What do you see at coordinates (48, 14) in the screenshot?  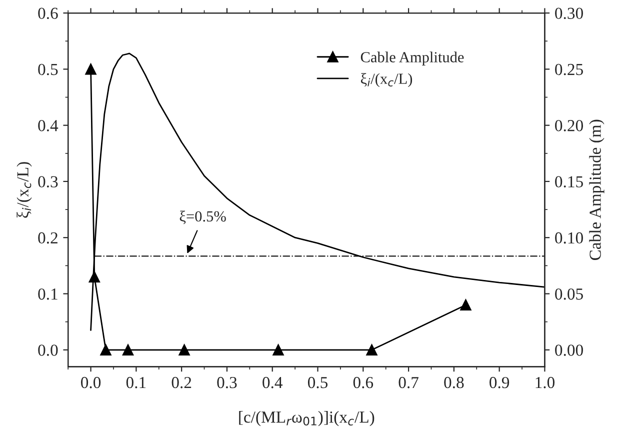 I see `y-tick-label: 0.6` at bounding box center [48, 14].